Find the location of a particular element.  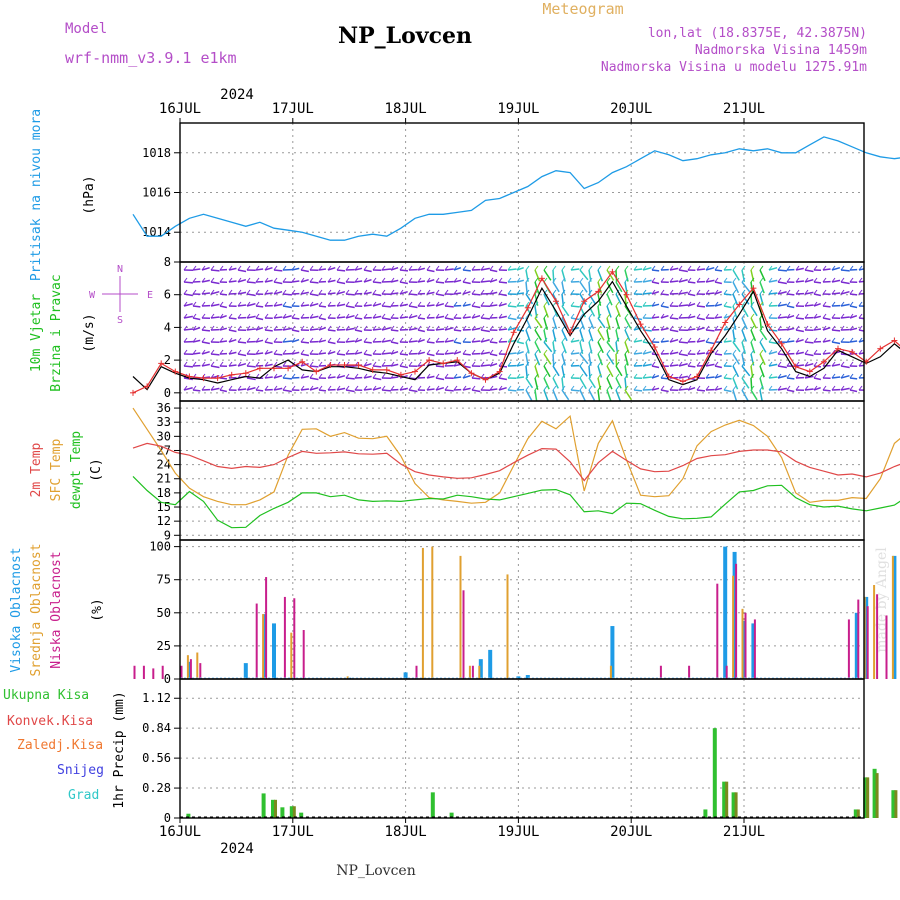

total-precip-legend: Ukupna Kisa is located at coordinates (46, 695).